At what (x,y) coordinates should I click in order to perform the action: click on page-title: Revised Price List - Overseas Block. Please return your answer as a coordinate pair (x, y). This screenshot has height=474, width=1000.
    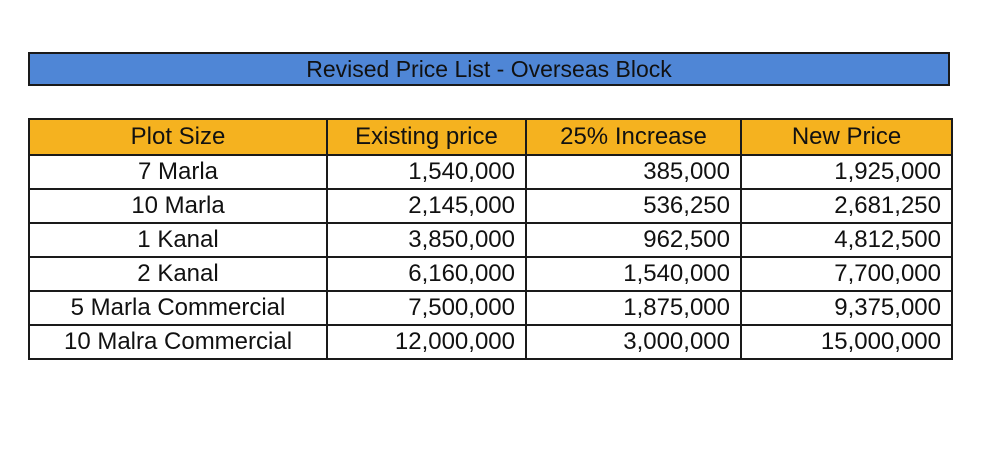
    Looking at the image, I should click on (489, 69).